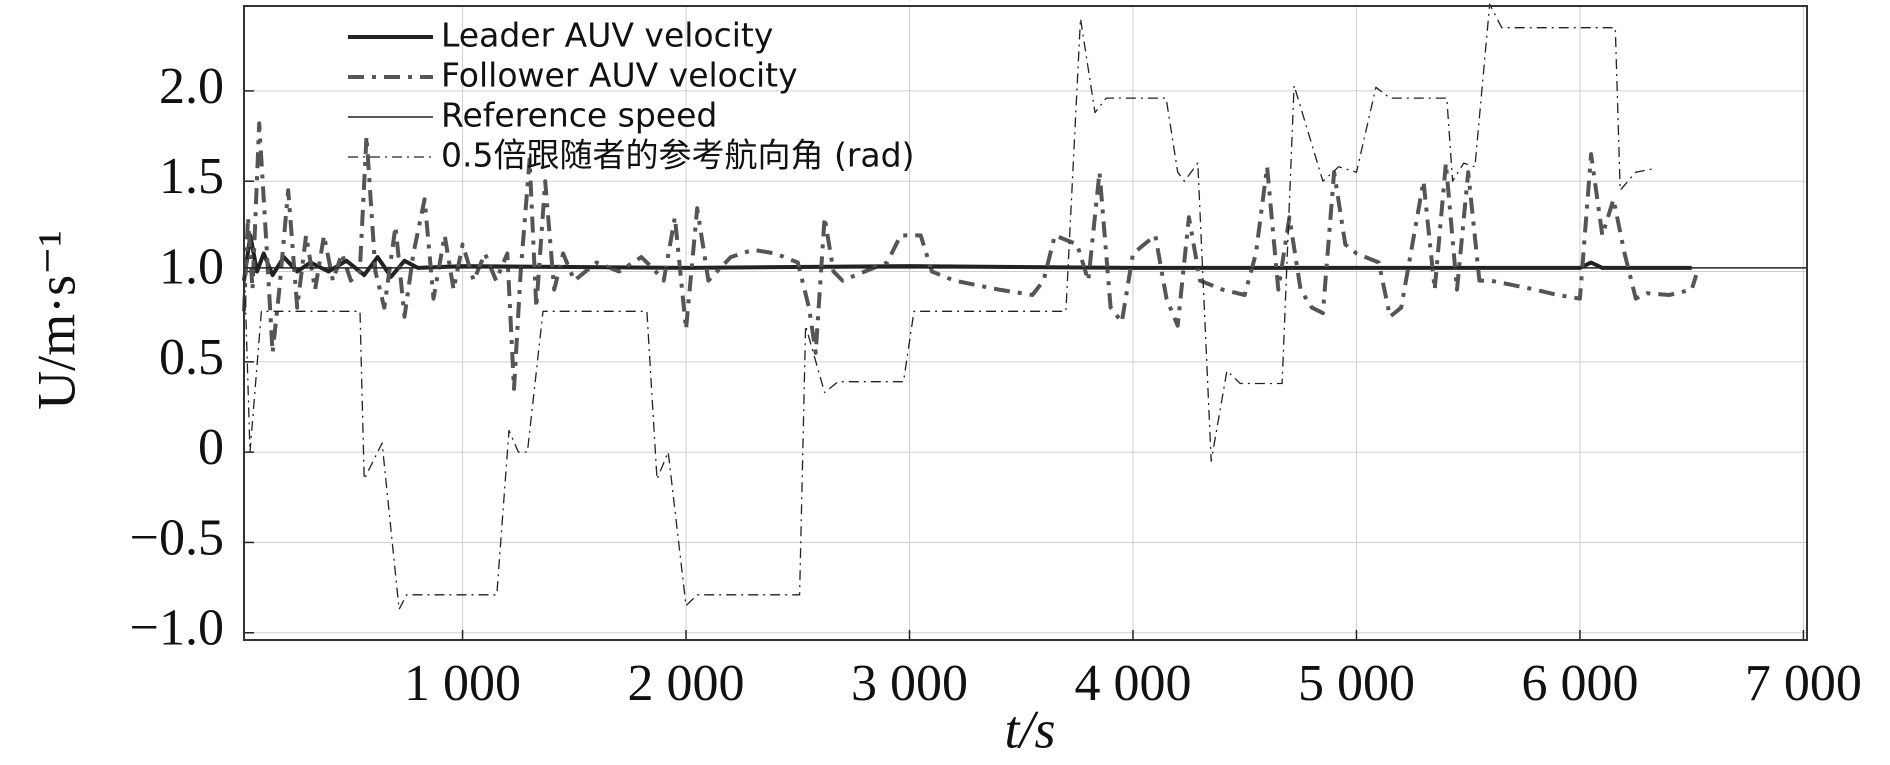  What do you see at coordinates (579, 115) in the screenshot?
I see `legend-label: Reference speed` at bounding box center [579, 115].